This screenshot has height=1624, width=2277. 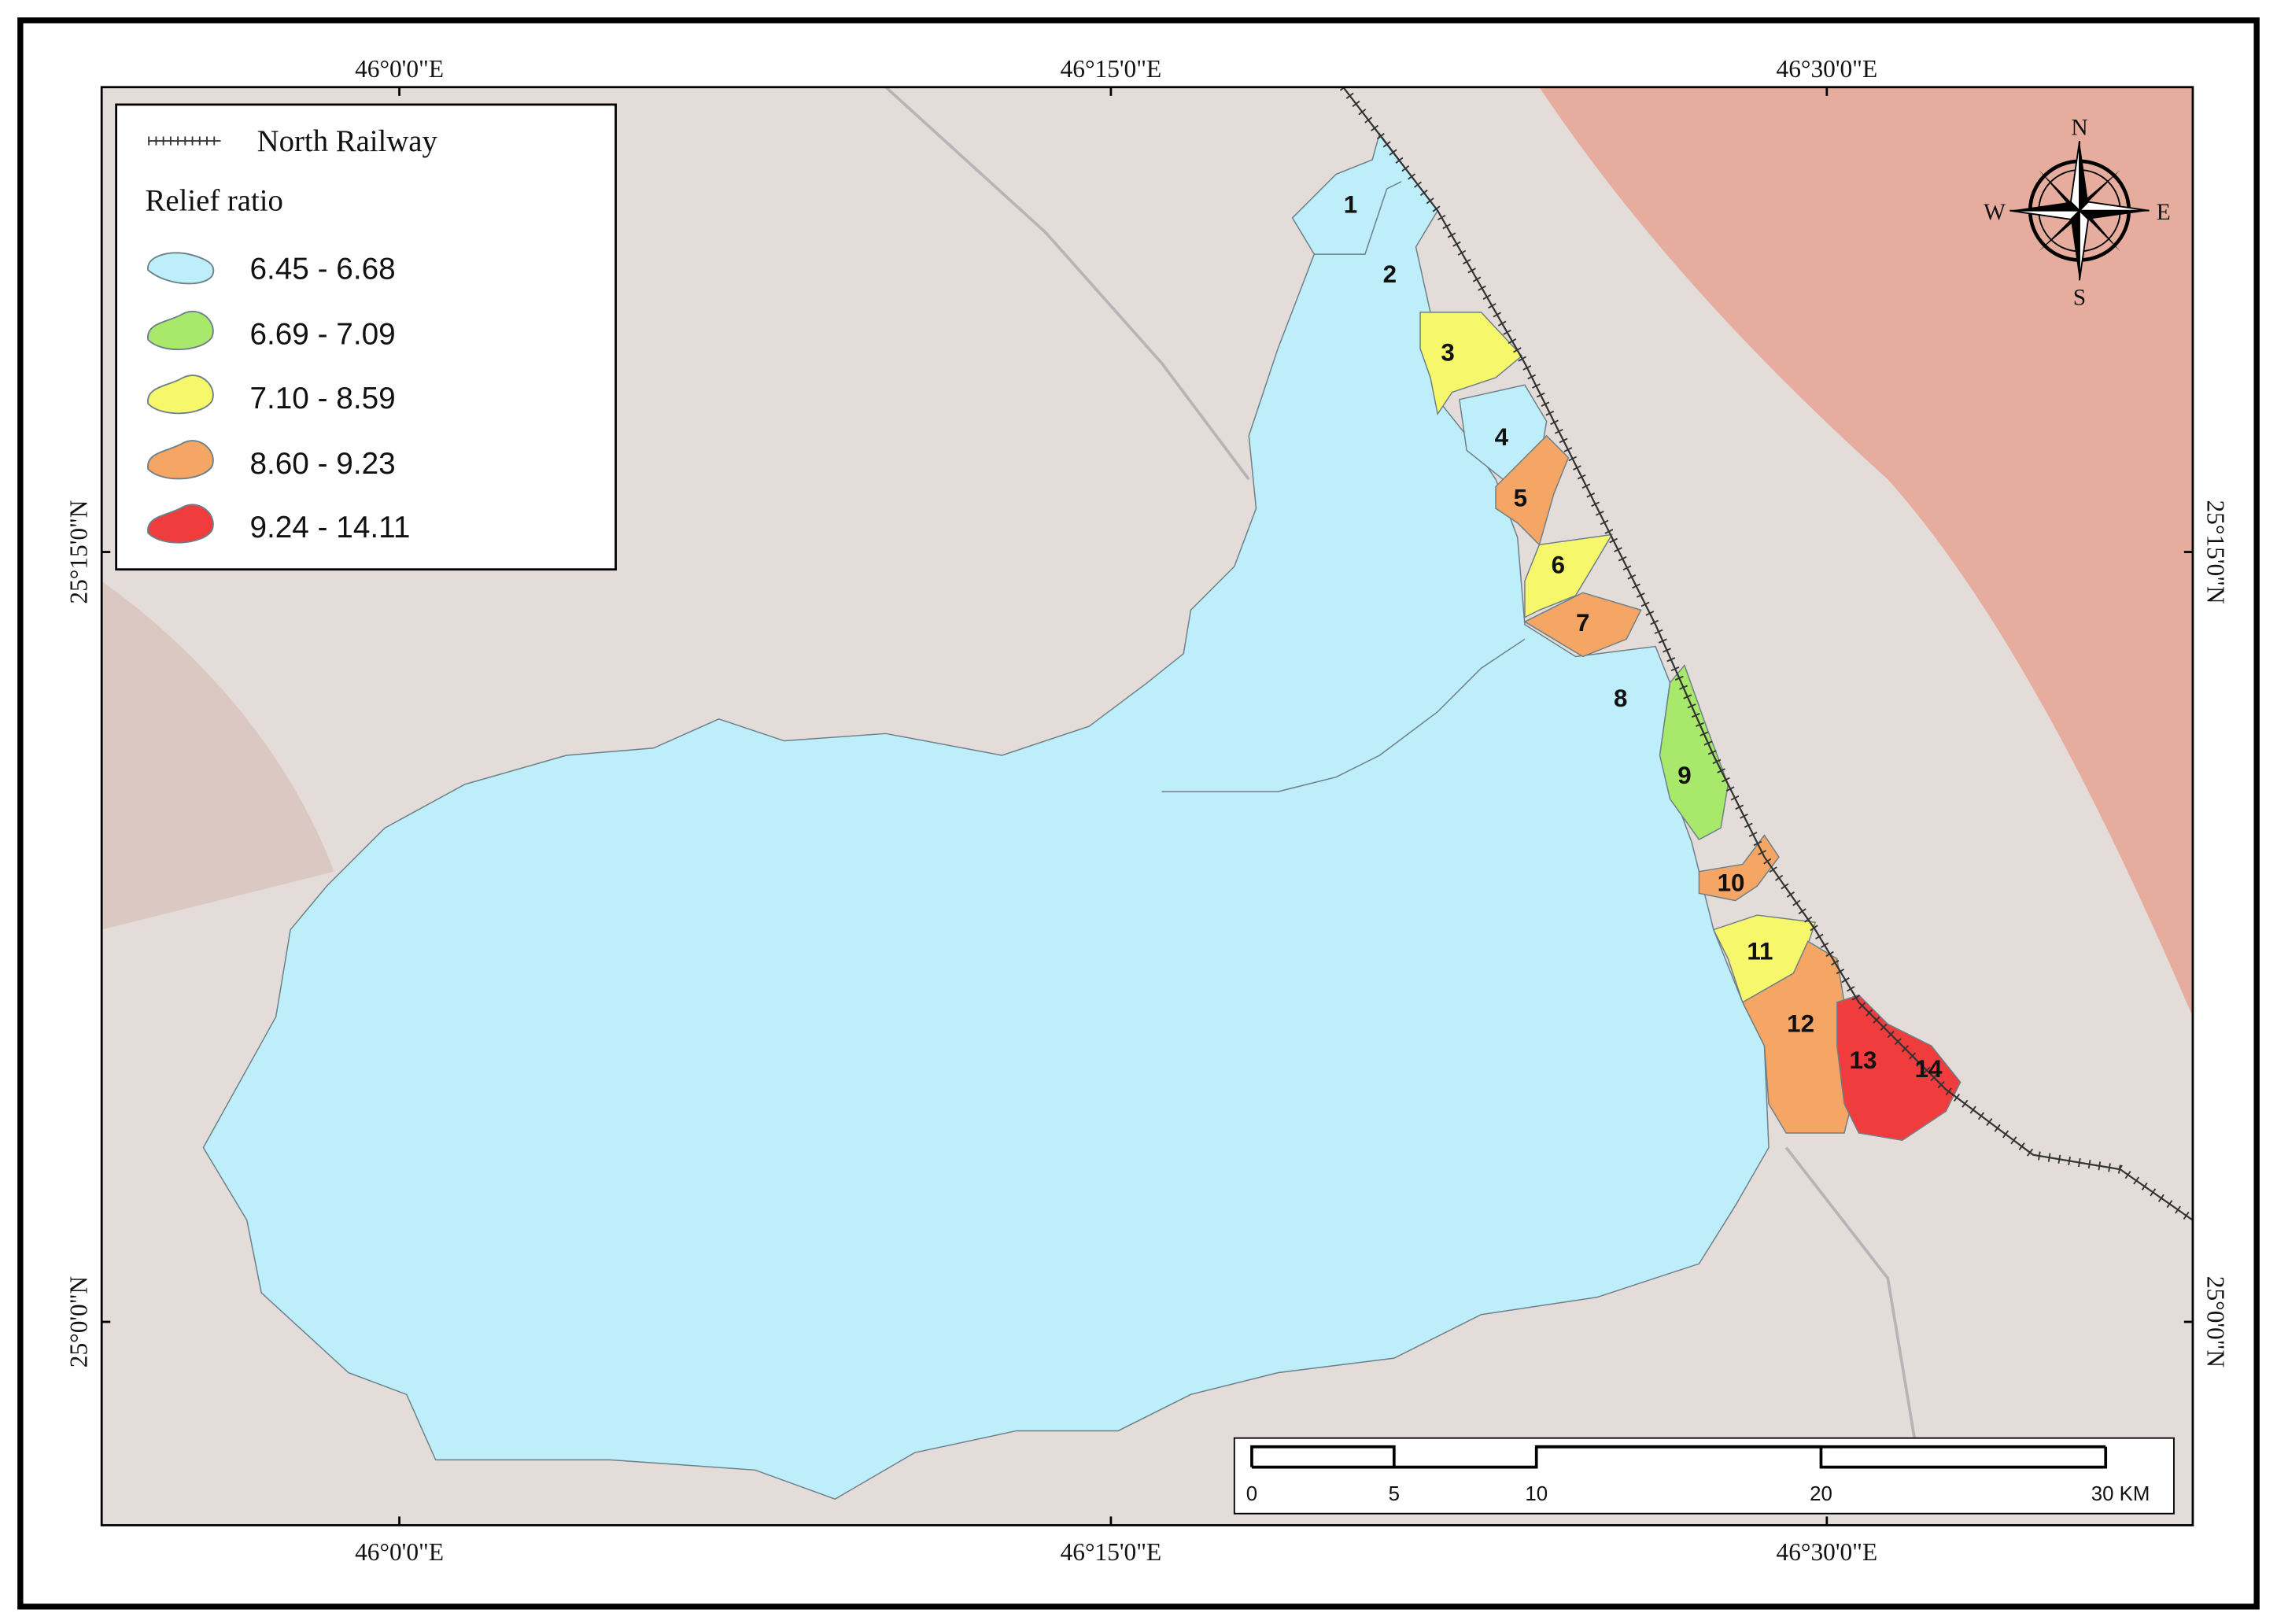 I want to click on compass-letter: E, so click(x=2164, y=212).